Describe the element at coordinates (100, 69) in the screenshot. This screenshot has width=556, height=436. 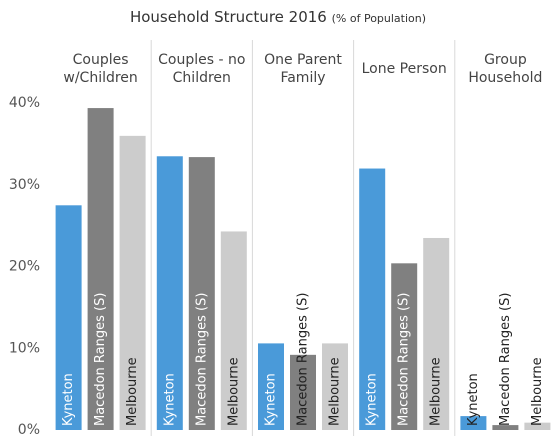
I see `facet-label: Couples w/Children` at that location.